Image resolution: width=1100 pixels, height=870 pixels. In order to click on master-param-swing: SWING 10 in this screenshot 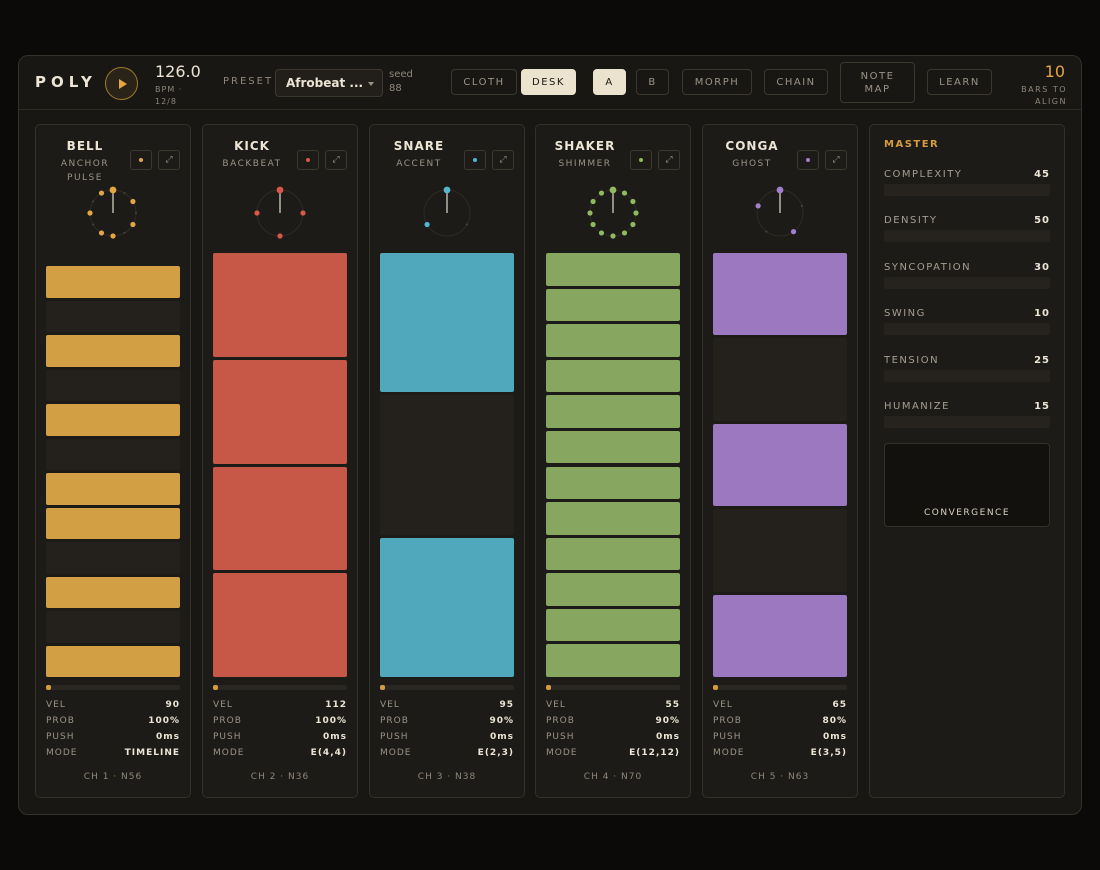, I will do `click(967, 323)`.